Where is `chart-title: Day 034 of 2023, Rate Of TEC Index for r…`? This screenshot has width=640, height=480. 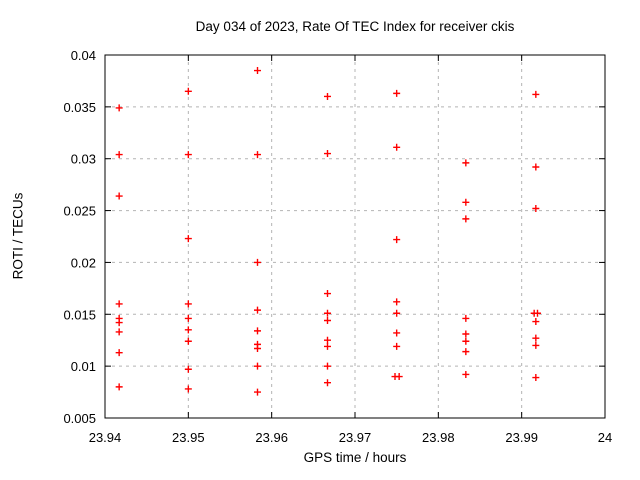 chart-title: Day 034 of 2023, Rate Of TEC Index for r… is located at coordinates (355, 26).